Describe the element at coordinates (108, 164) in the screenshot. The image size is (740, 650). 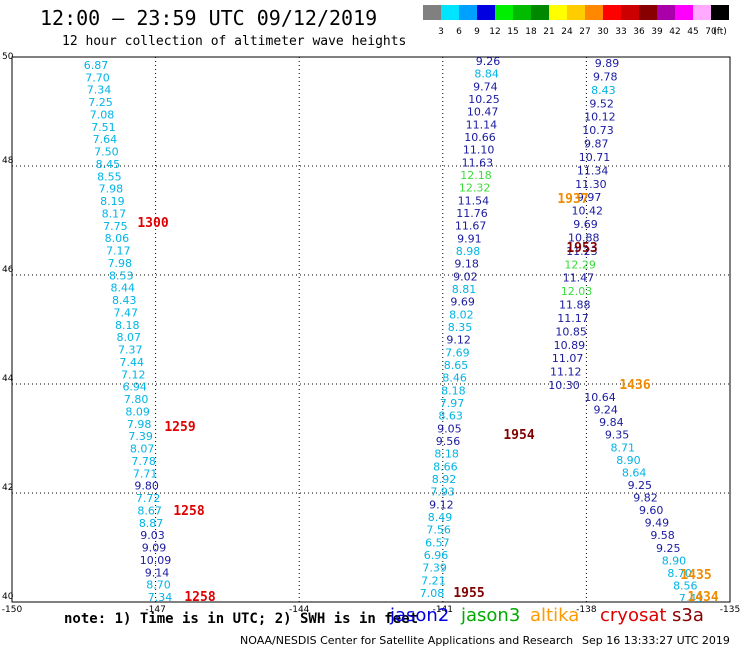
I see `west-track-value: 8.45` at that location.